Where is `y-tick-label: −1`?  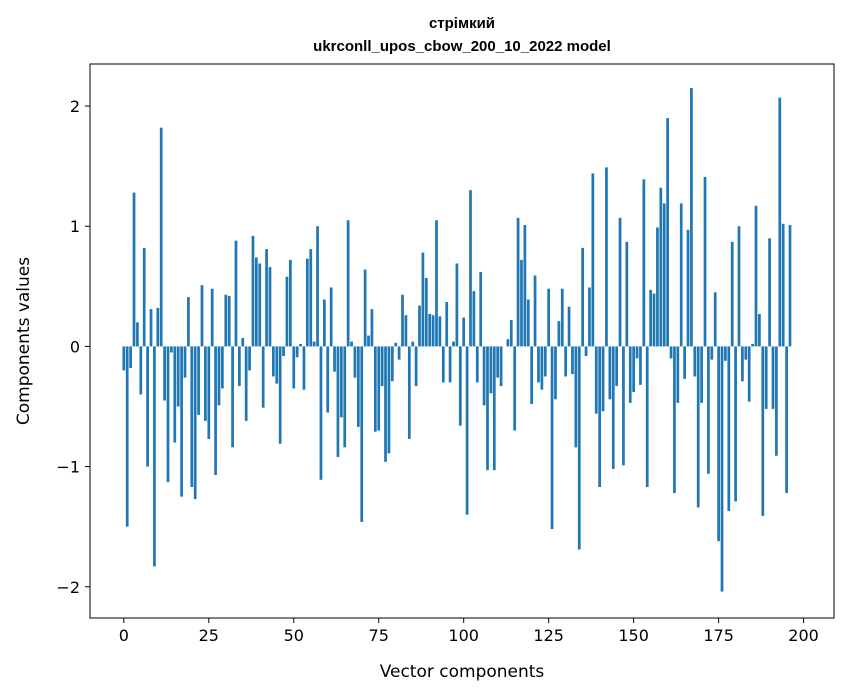 y-tick-label: −1 is located at coordinates (68, 467).